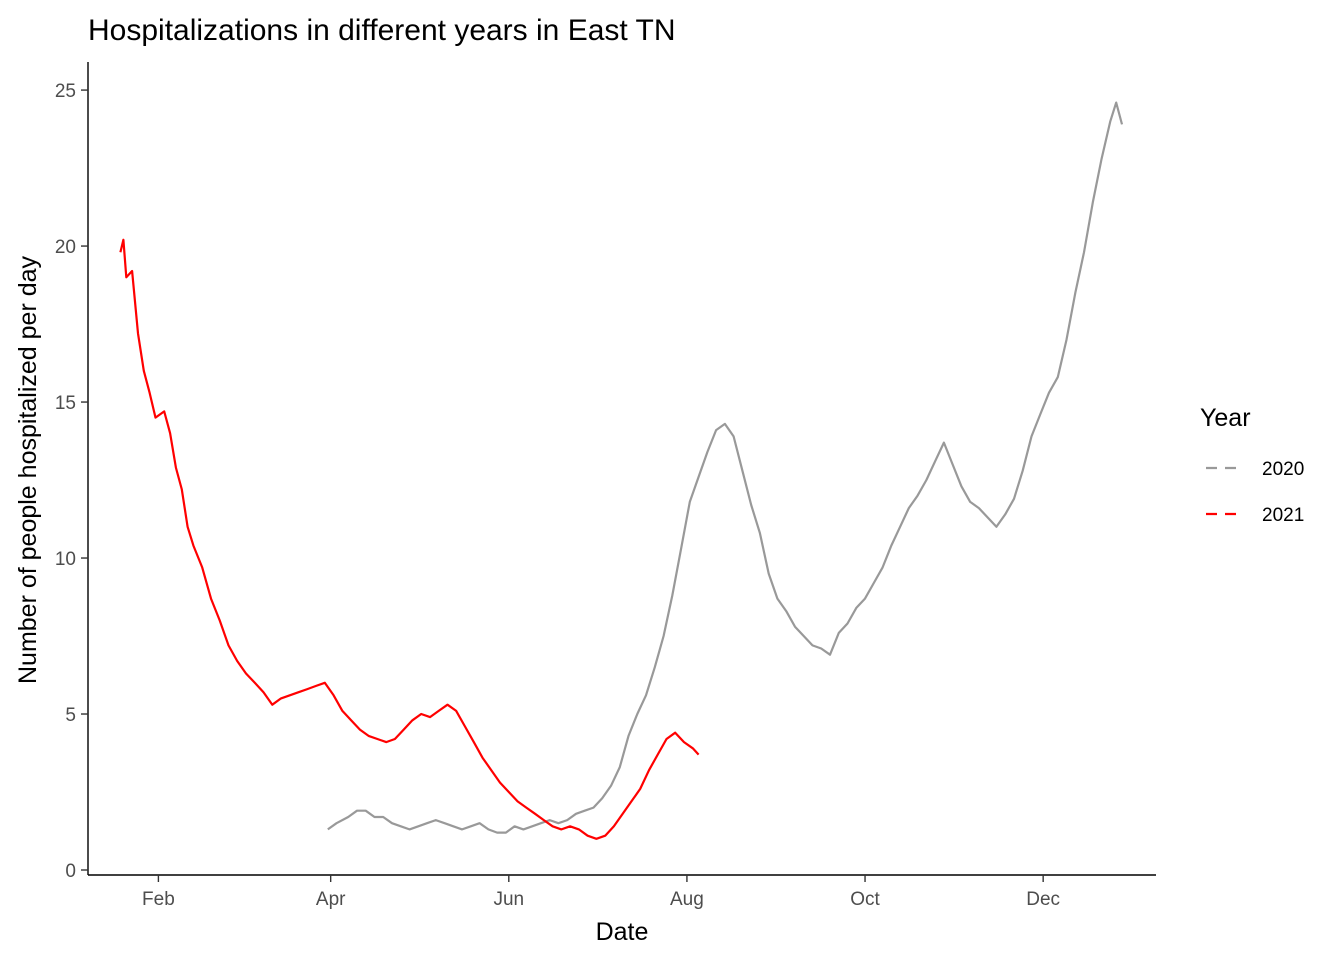 The width and height of the screenshot is (1344, 960). Describe the element at coordinates (65, 91) in the screenshot. I see `y-tick-label: 25` at that location.